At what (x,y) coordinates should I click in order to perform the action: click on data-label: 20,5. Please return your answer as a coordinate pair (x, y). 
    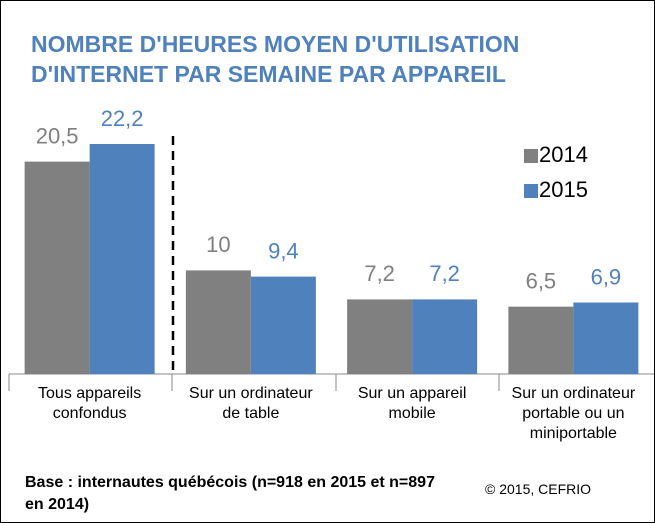
    Looking at the image, I should click on (57, 135).